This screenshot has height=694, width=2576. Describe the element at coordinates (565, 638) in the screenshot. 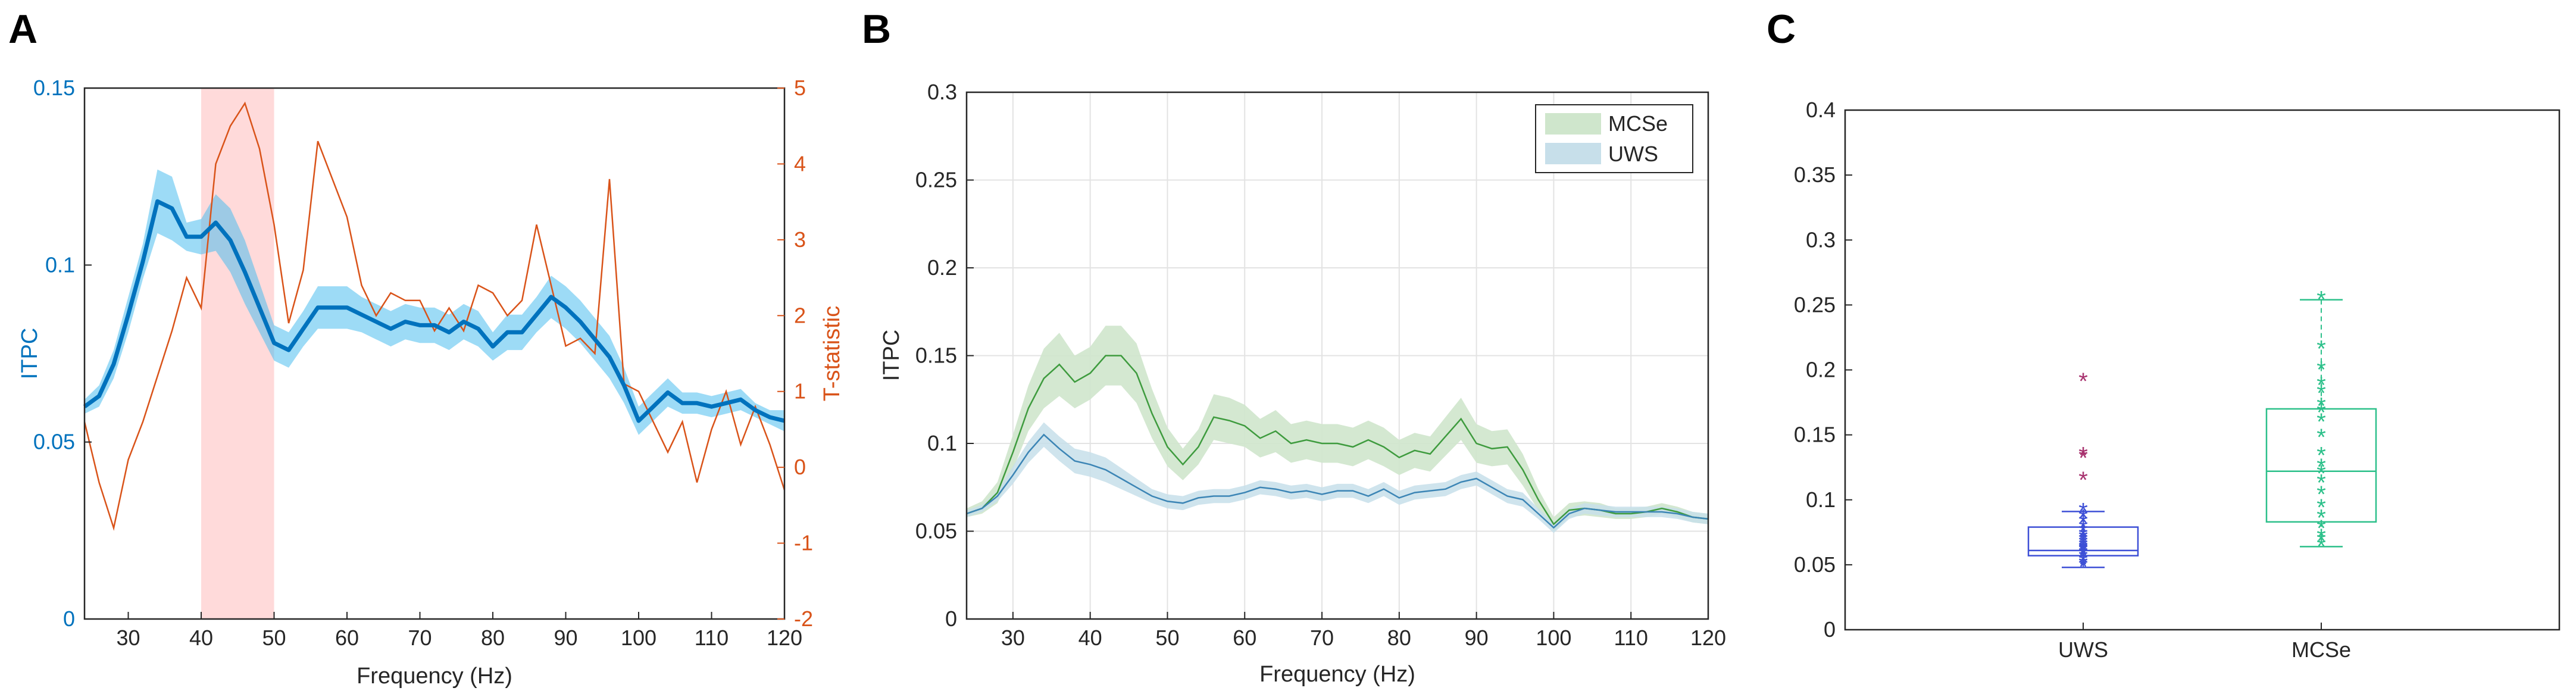

I see `x-tick-label: 90` at that location.